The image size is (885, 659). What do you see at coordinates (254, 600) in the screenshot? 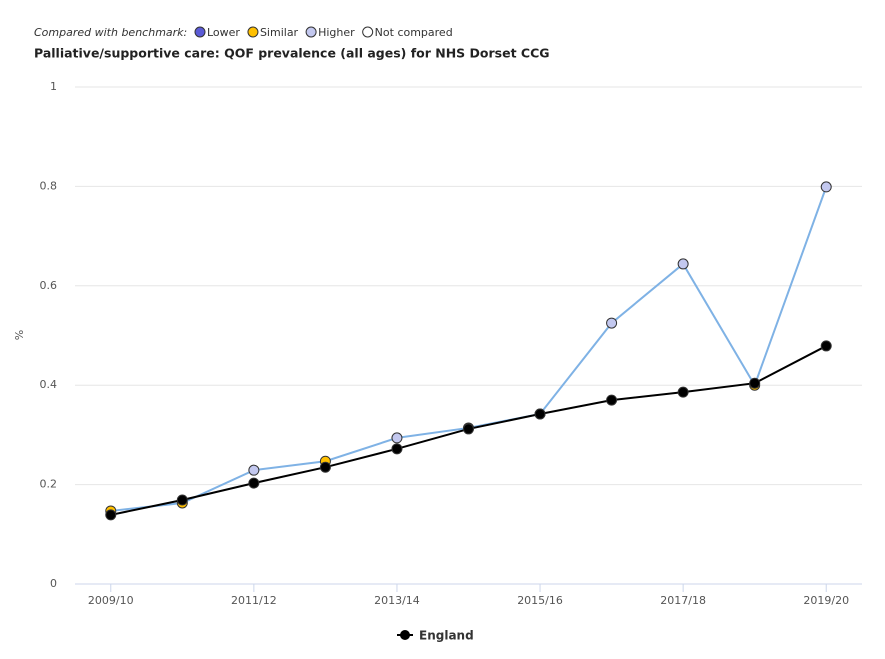
I see `x-tick-label: 2011/12` at bounding box center [254, 600].